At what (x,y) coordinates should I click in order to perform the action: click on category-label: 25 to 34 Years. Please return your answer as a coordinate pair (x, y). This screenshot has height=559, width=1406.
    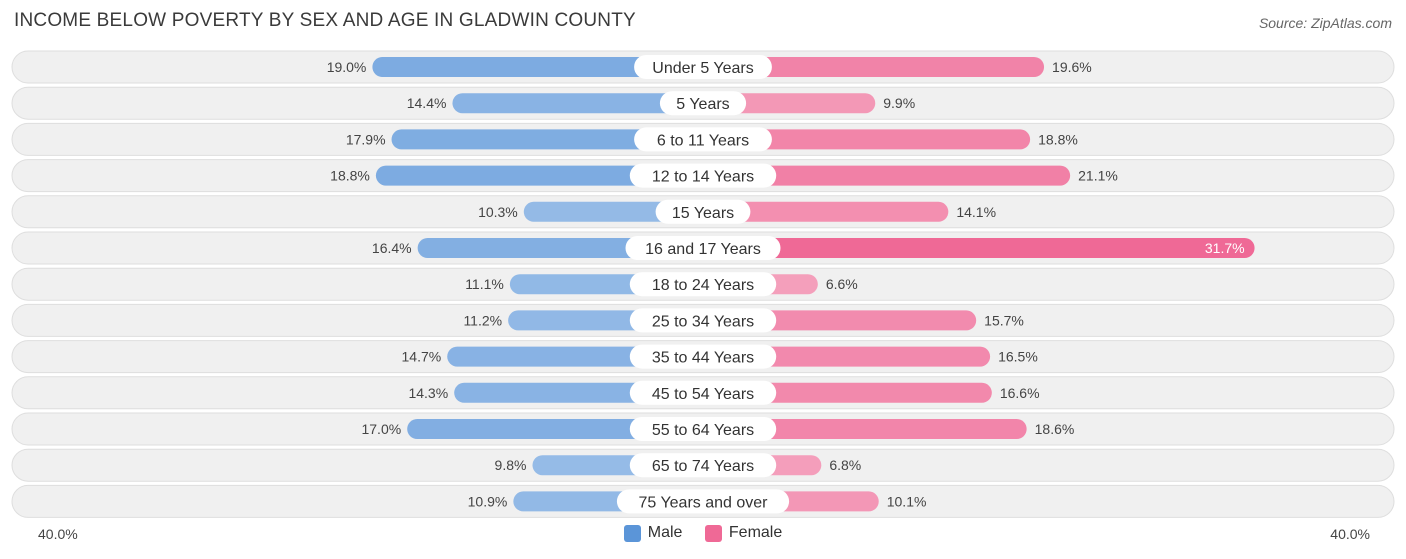
    Looking at the image, I should click on (703, 321).